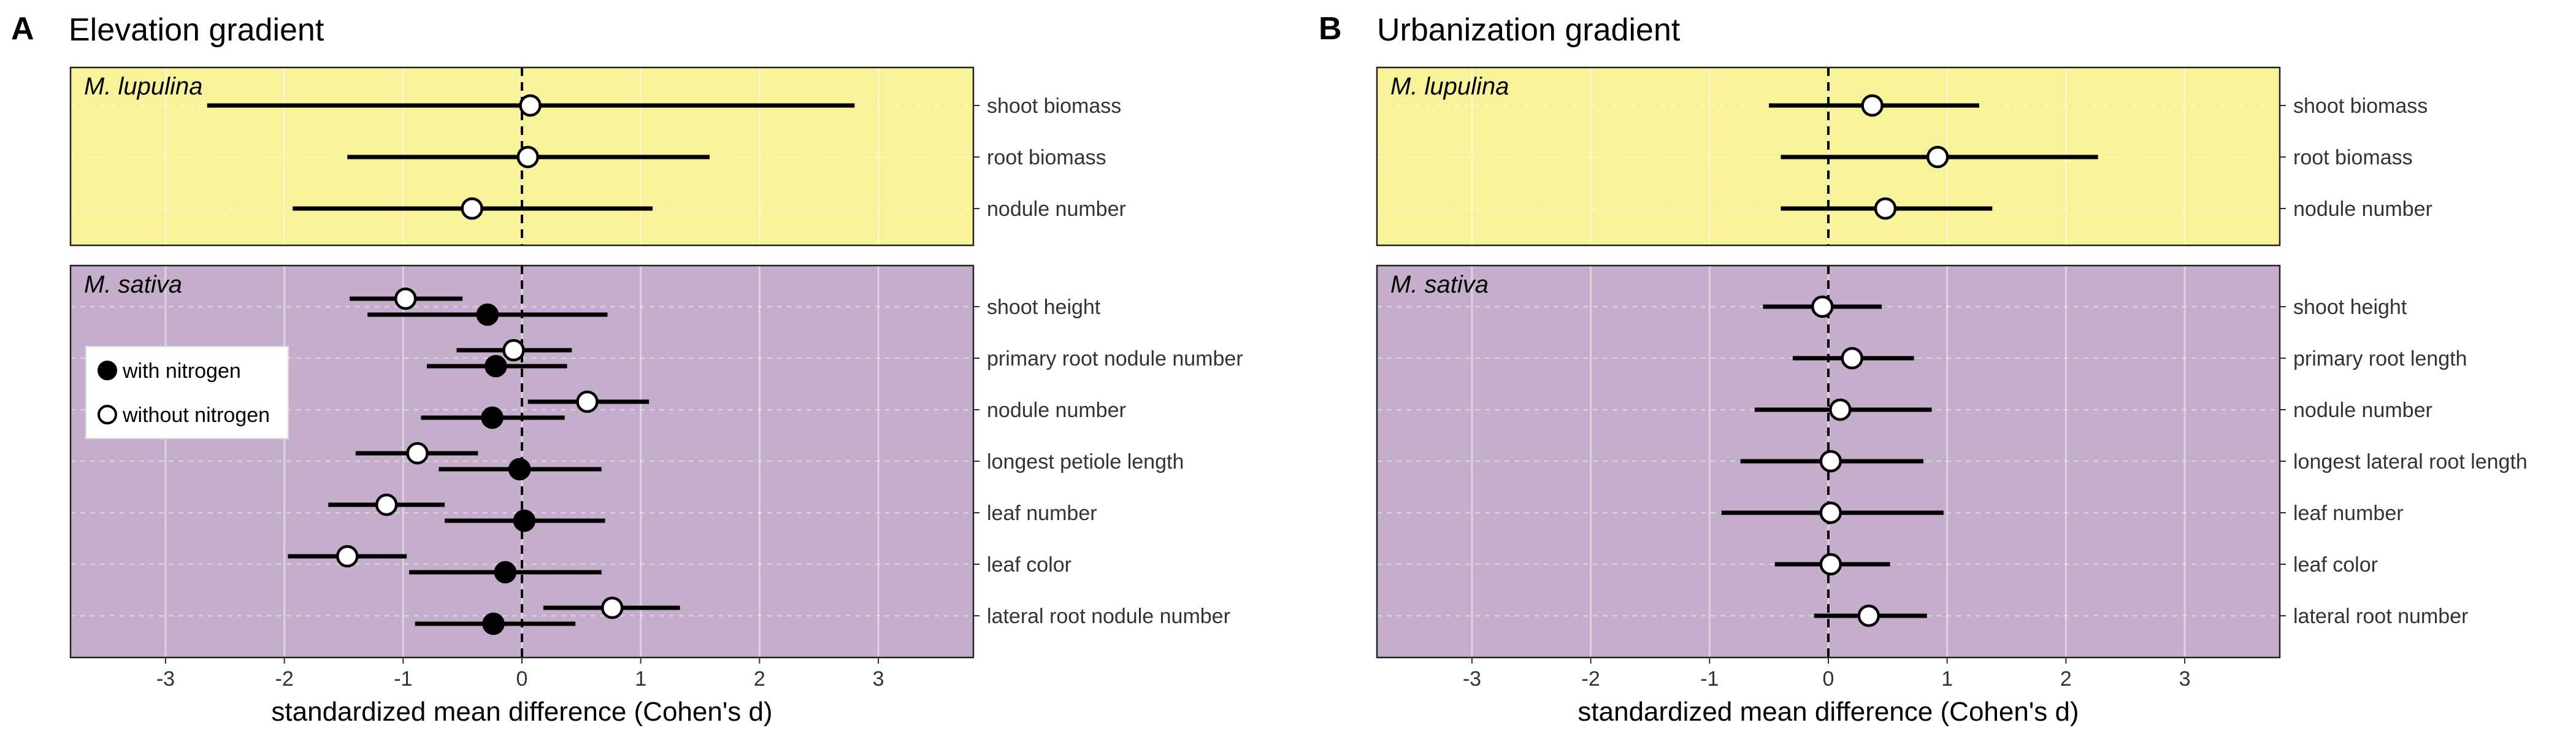  What do you see at coordinates (2410, 461) in the screenshot?
I see `trait-label: longest lateral root length` at bounding box center [2410, 461].